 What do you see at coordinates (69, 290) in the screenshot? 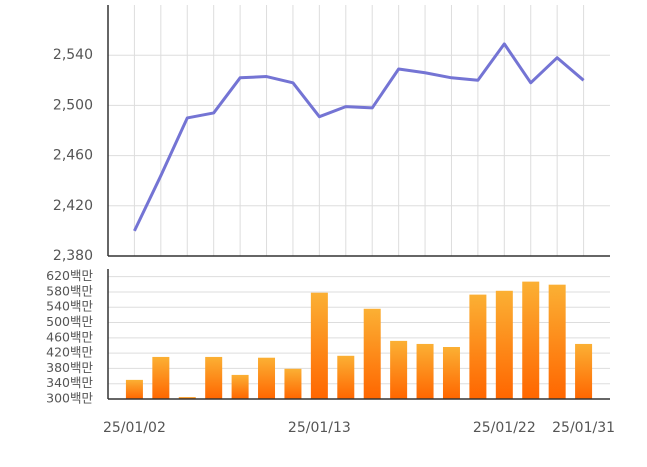
I see `y-tick-label: 580백만` at bounding box center [69, 290].